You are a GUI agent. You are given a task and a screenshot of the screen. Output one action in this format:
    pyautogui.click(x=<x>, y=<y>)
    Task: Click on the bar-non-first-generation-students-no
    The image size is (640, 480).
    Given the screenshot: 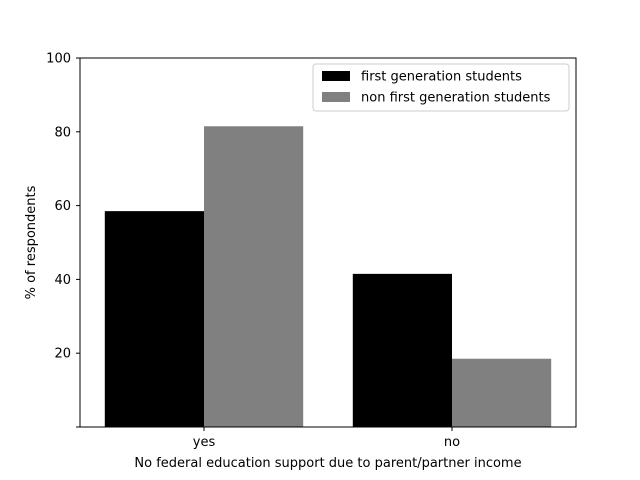 What is the action you would take?
    pyautogui.click(x=502, y=392)
    